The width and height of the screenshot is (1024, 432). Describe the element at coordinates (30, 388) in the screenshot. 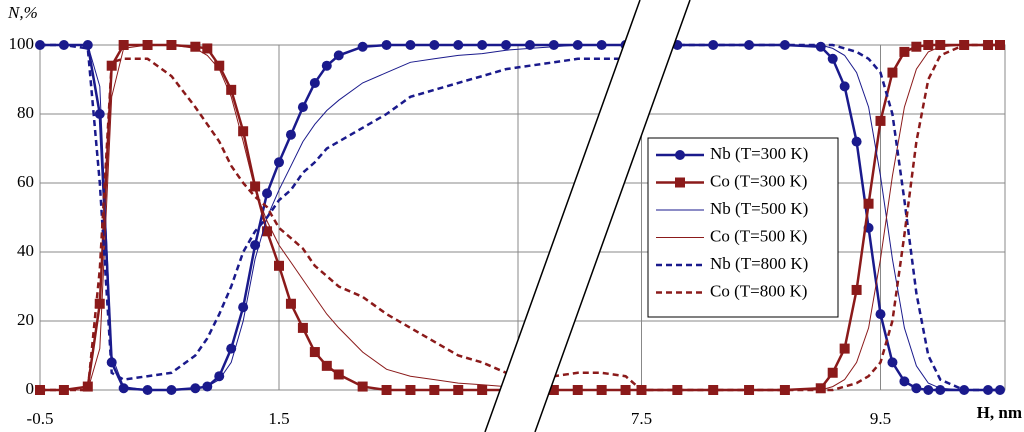

I see `y-tick-label: 0` at that location.